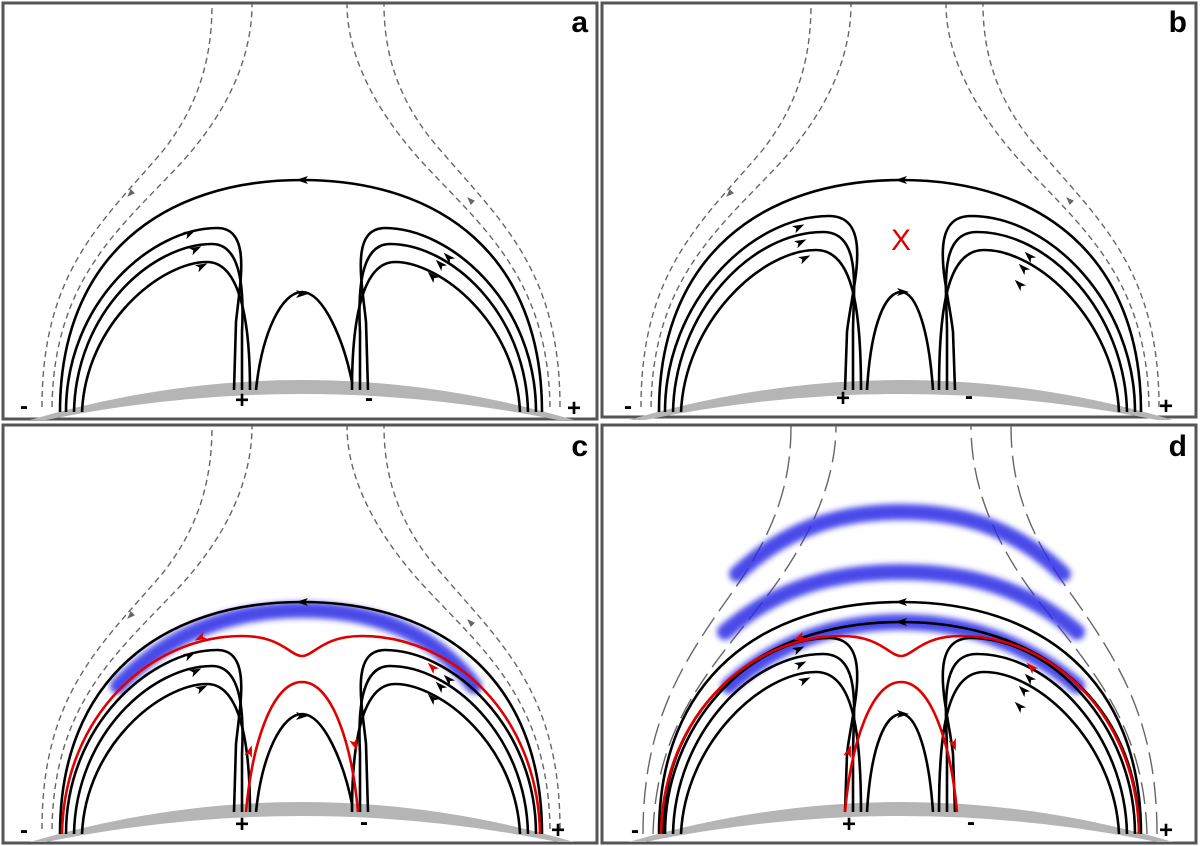  I want to click on panel-label: a, so click(579, 22).